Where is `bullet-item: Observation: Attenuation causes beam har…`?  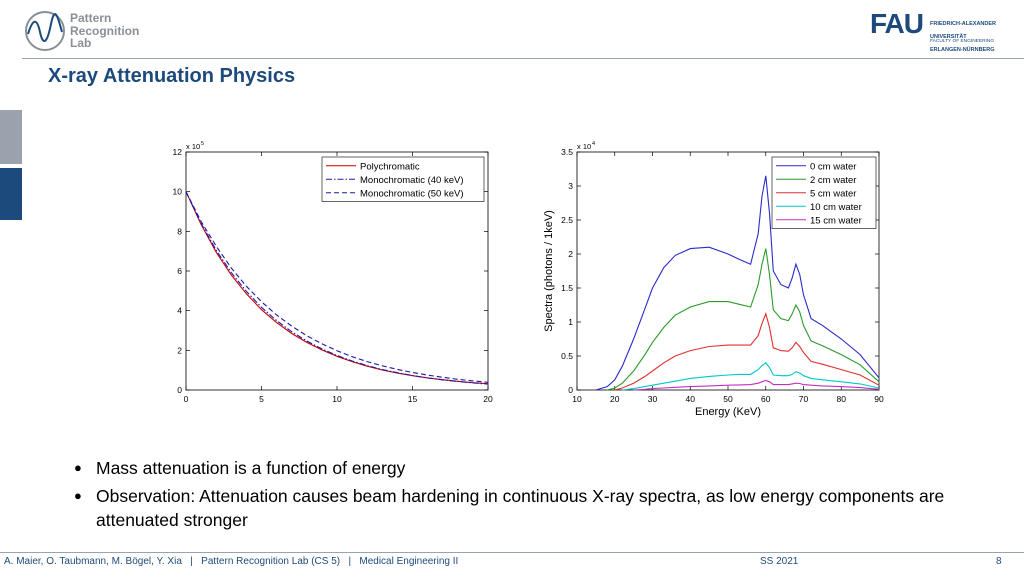
bullet-item: Observation: Attenuation causes beam har… is located at coordinates (524, 508).